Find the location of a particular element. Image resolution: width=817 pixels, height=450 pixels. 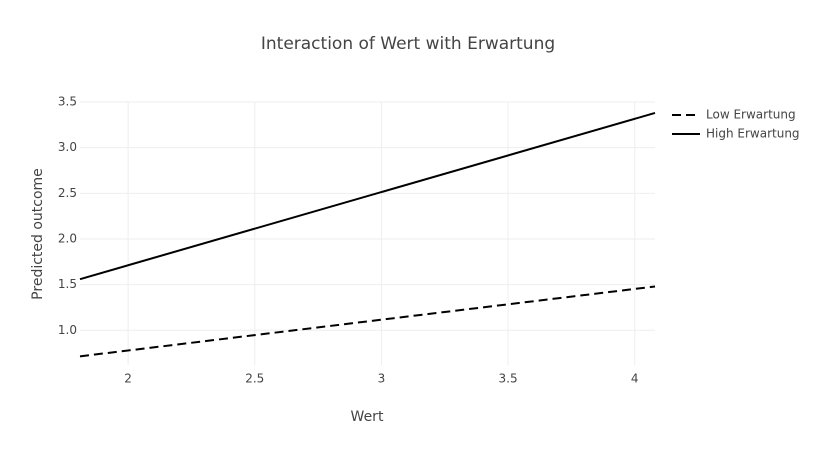

x-axis-title: Wert is located at coordinates (367, 417).